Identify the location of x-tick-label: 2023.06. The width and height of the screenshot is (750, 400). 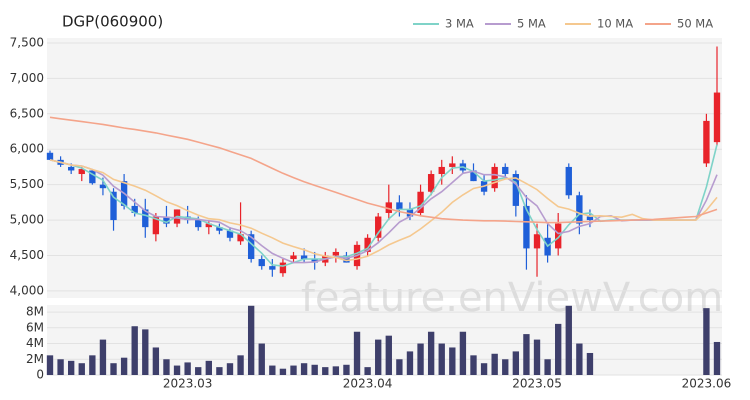
(707, 384).